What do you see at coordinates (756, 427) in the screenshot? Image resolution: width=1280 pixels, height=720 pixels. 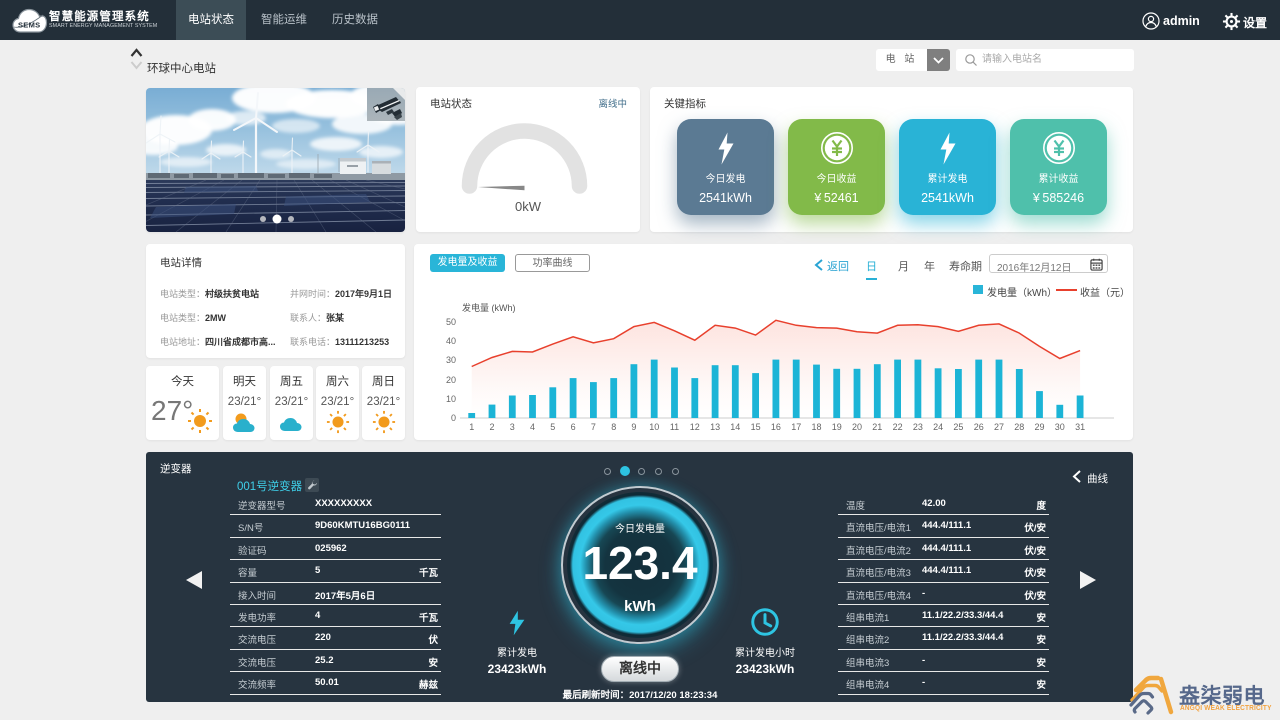 I see `svg-text: 15` at bounding box center [756, 427].